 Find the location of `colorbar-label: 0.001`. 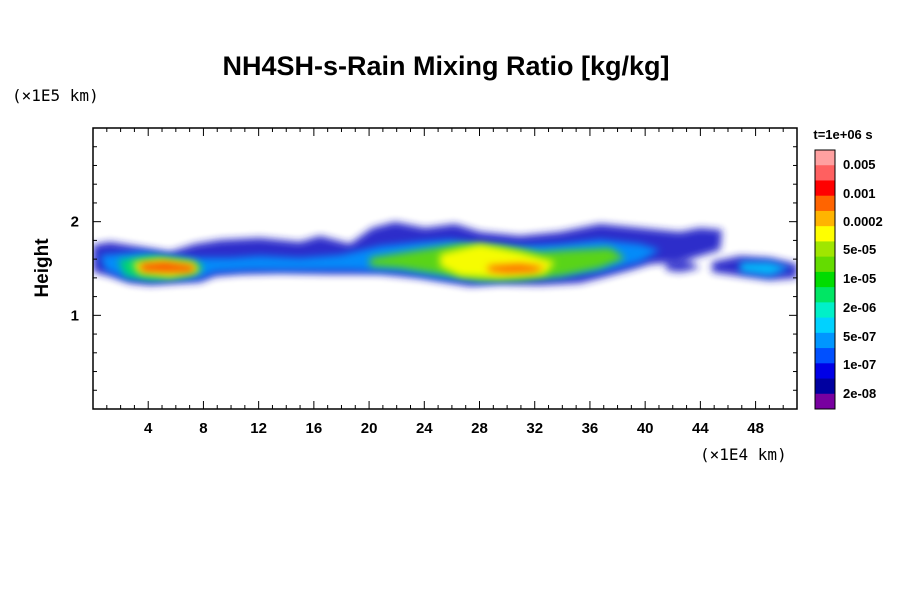

colorbar-label: 0.001 is located at coordinates (859, 193).